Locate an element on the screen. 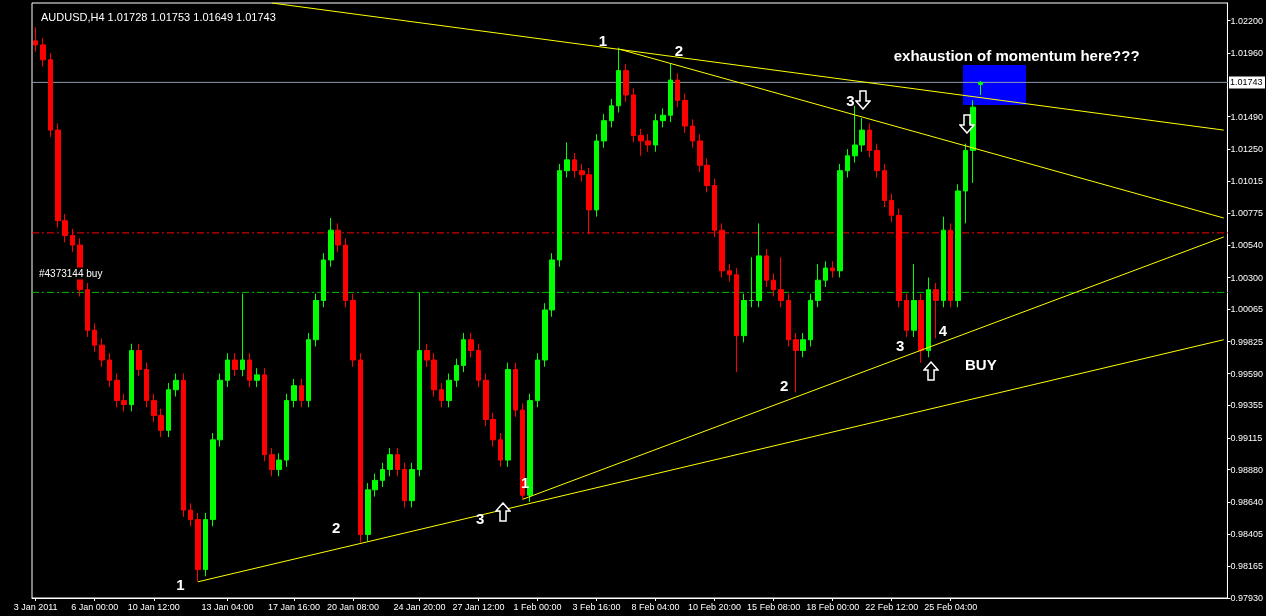 The width and height of the screenshot is (1266, 616). x-tick-label: 18 Feb 00:00 is located at coordinates (833, 606).